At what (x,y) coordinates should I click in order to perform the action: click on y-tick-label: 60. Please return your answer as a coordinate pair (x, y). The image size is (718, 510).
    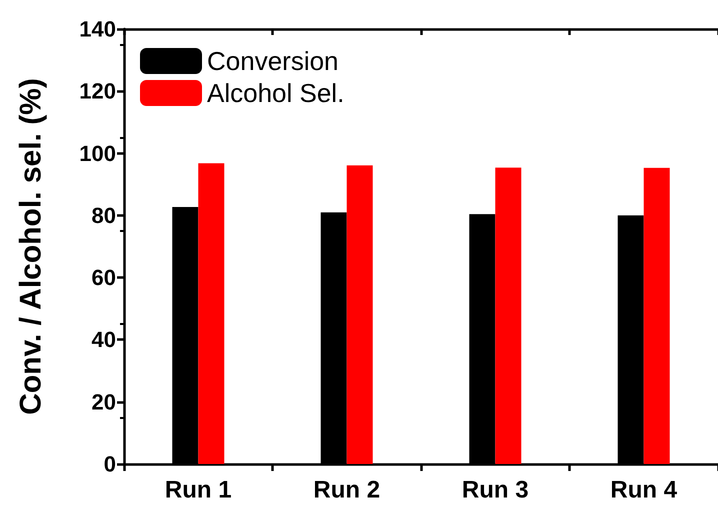
    Looking at the image, I should click on (104, 277).